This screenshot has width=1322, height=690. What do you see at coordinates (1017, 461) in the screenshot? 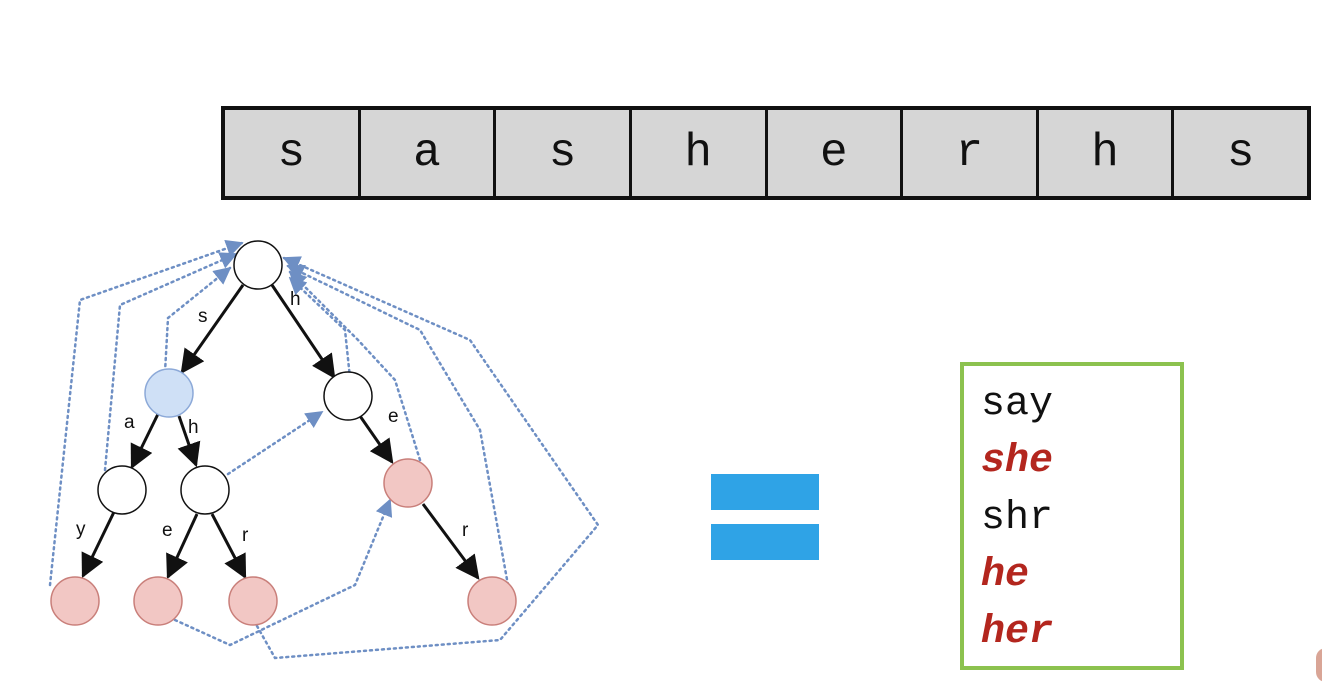
I see `word-she: she` at bounding box center [1017, 461].